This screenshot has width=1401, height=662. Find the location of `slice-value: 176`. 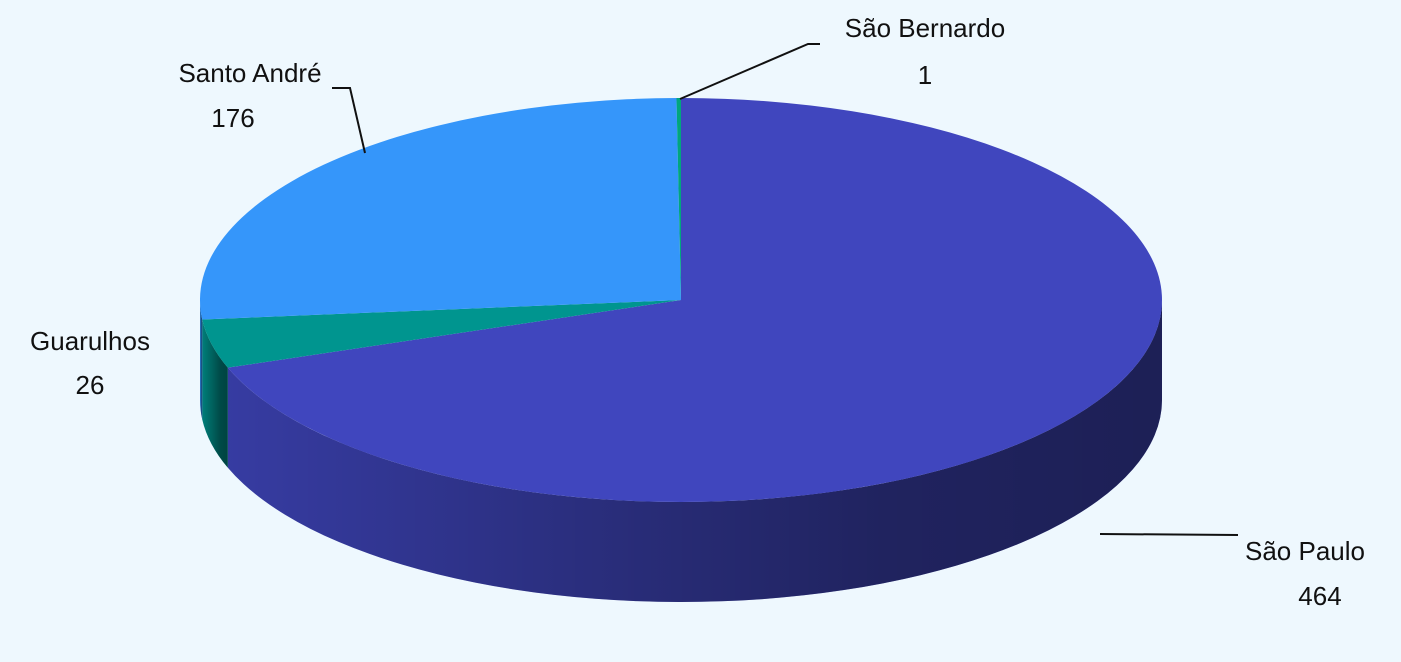

slice-value: 176 is located at coordinates (232, 118).